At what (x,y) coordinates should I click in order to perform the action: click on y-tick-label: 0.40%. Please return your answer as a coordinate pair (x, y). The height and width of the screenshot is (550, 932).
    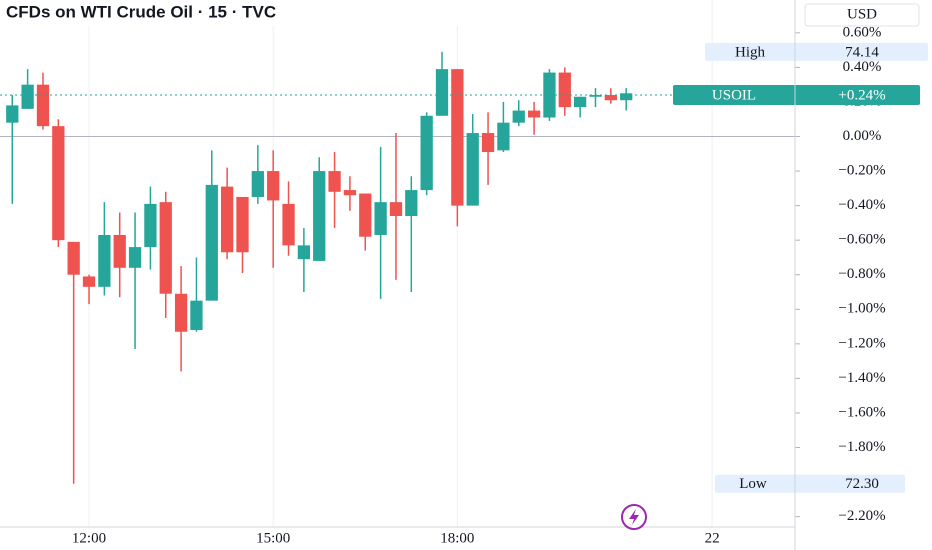
    Looking at the image, I should click on (862, 67).